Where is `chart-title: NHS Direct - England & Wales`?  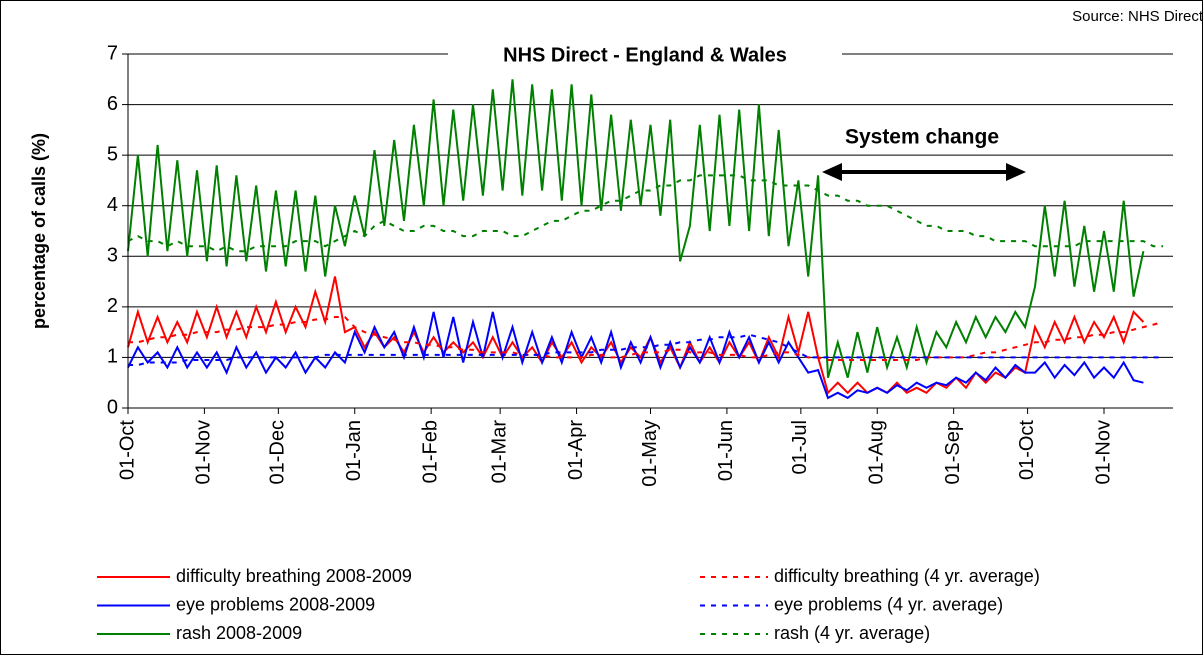 chart-title: NHS Direct - England & Wales is located at coordinates (645, 55).